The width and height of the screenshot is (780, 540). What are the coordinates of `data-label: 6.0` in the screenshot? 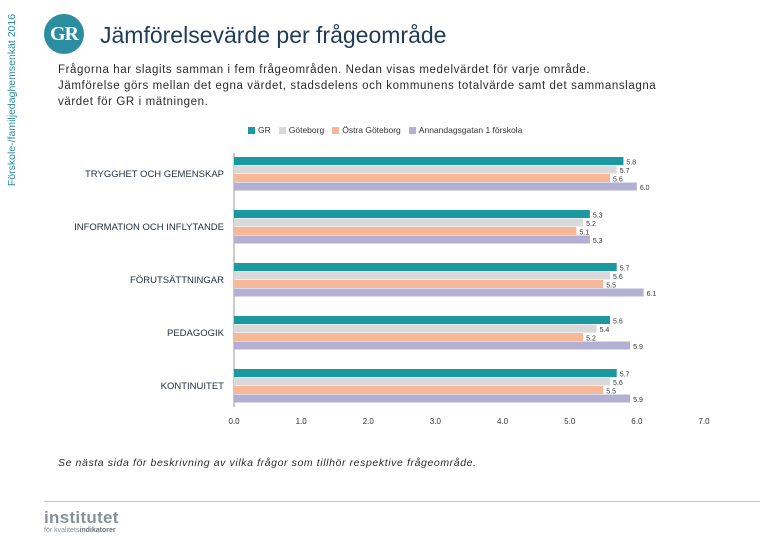 It's located at (645, 188).